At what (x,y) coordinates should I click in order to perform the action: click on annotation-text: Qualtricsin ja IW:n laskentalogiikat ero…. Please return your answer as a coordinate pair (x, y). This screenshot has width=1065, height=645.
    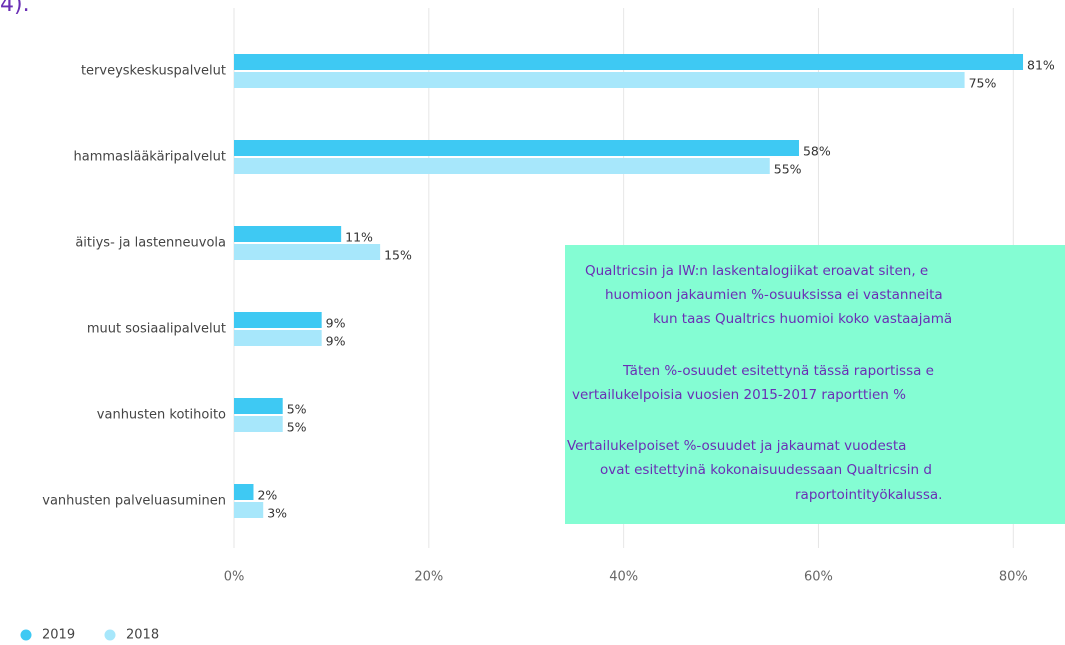
    Looking at the image, I should click on (756, 271).